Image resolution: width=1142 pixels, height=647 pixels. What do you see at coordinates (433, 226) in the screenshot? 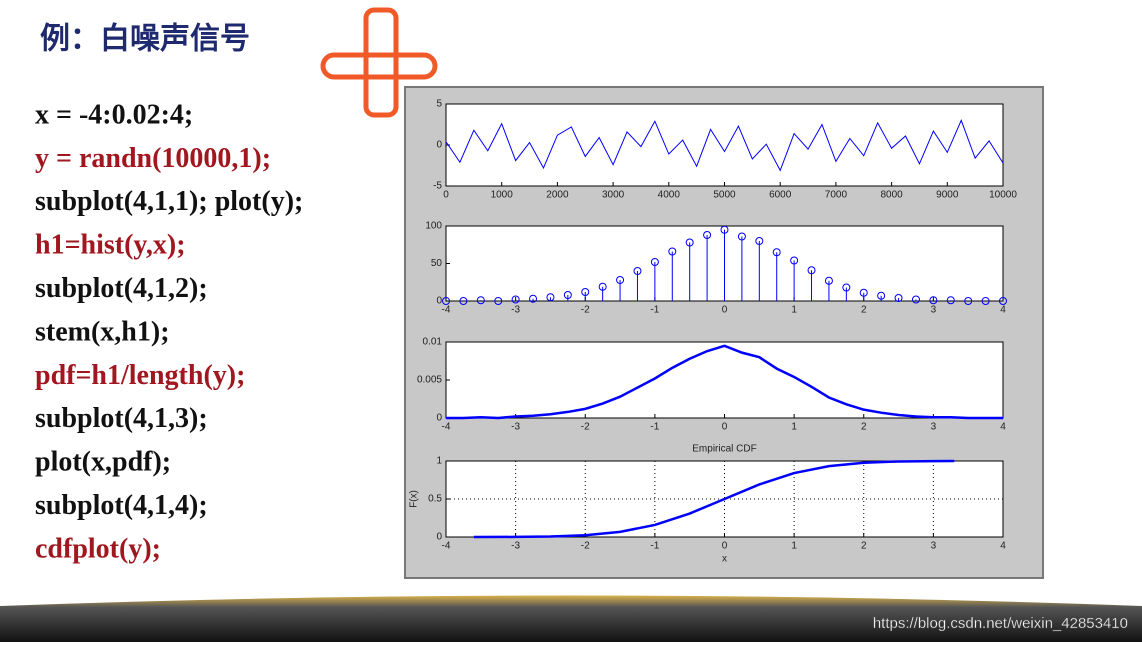
I see `y-tick-label: 100` at bounding box center [433, 226].